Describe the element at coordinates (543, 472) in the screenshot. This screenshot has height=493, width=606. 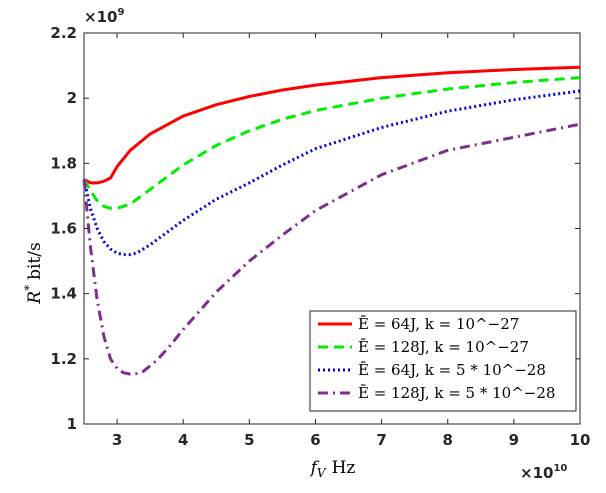
I see `x-multiplier-label: ×10¹⁰` at that location.